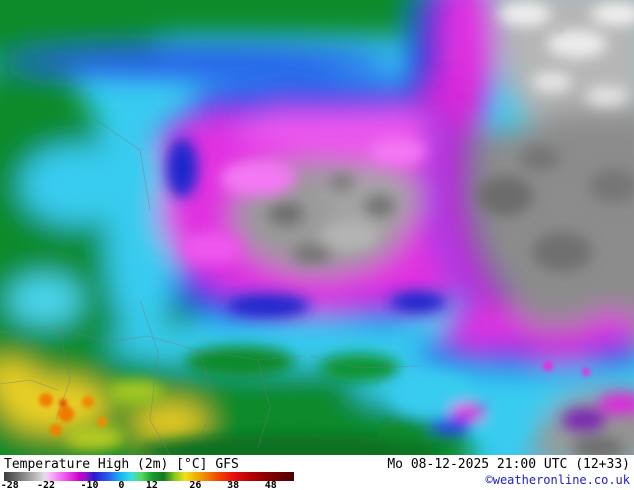 Image resolution: width=634 pixels, height=490 pixels. What do you see at coordinates (9, 485) in the screenshot?
I see `scale-label: -28` at bounding box center [9, 485].